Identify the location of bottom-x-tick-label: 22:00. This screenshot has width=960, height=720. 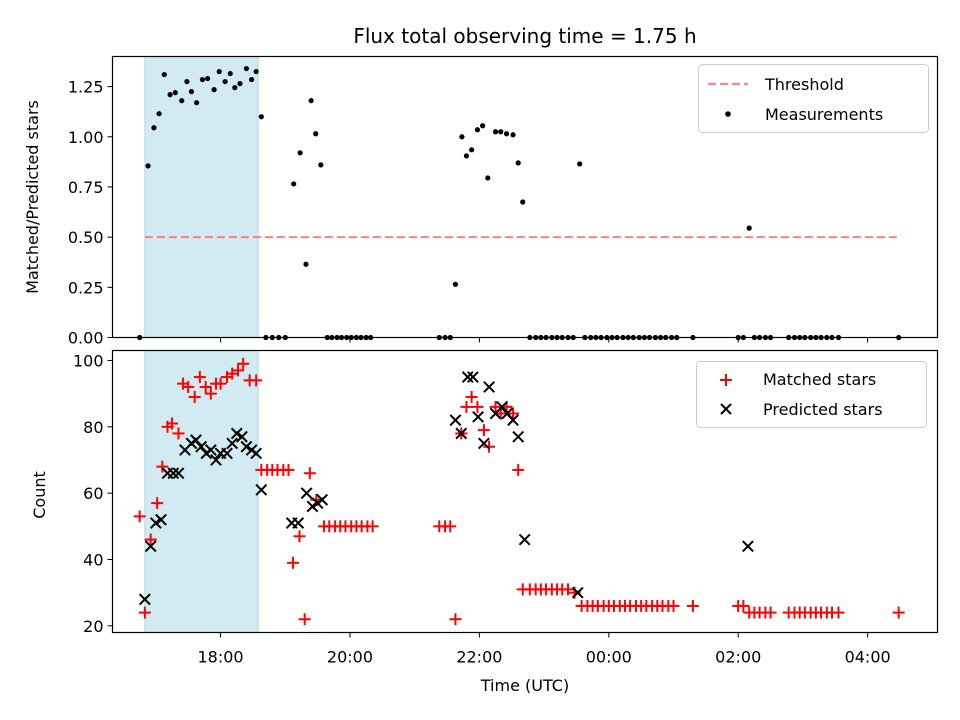
(479, 657).